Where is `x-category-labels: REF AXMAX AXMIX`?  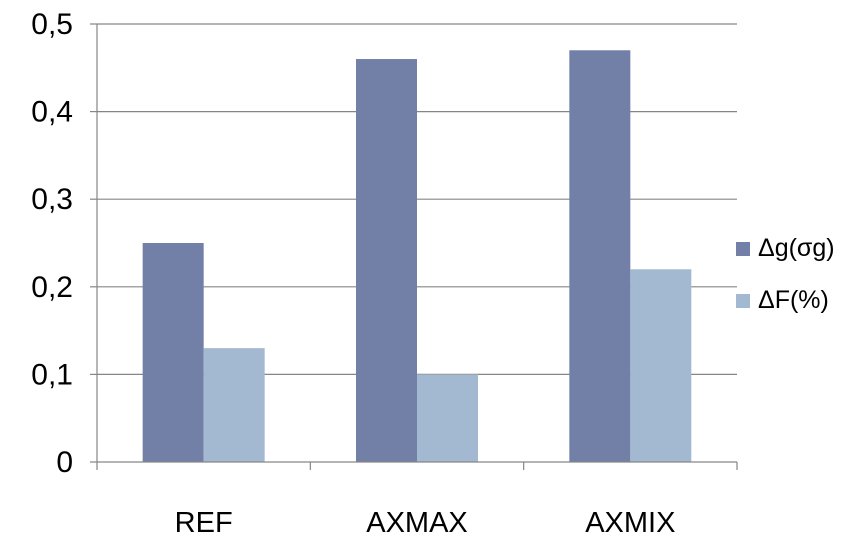
x-category-labels: REF AXMAX AXMIX is located at coordinates (425, 523).